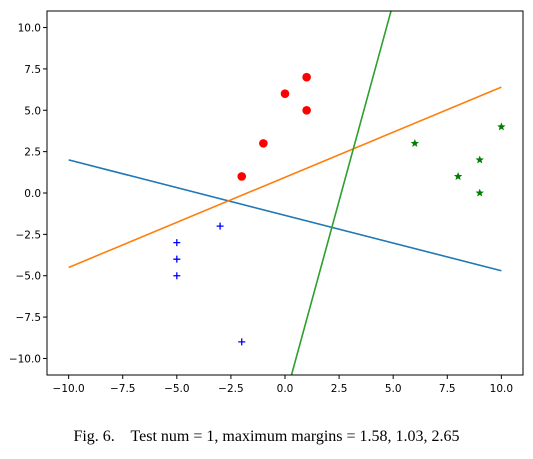 Image resolution: width=533 pixels, height=459 pixels. I want to click on y-axis: −10.0 −7.5 −5.0 −2.5 0.0 2.5 5.0 7.5 10.0, so click(28, 194).